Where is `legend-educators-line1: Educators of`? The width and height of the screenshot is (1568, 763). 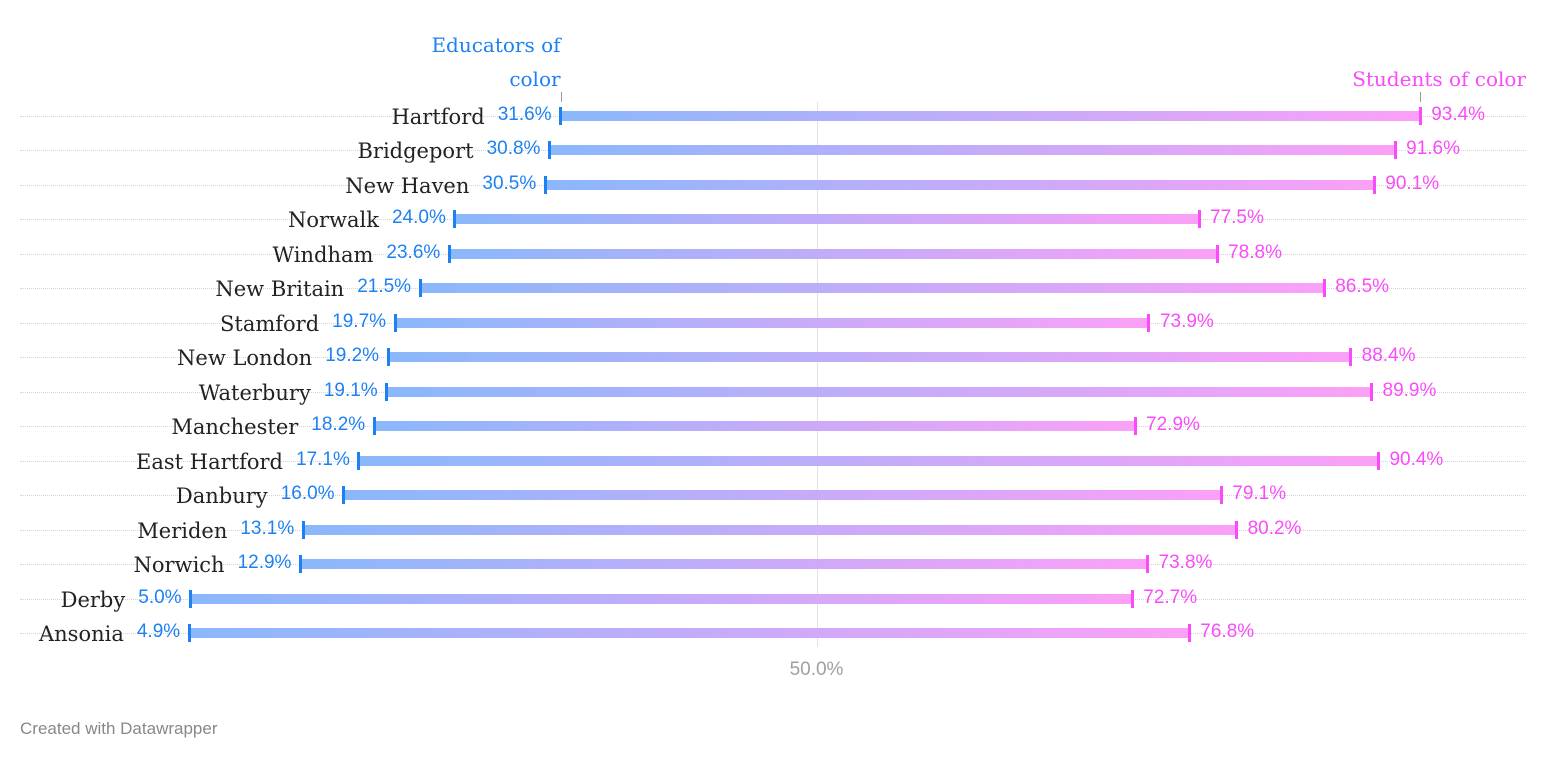
legend-educators-line1: Educators of is located at coordinates (496, 45).